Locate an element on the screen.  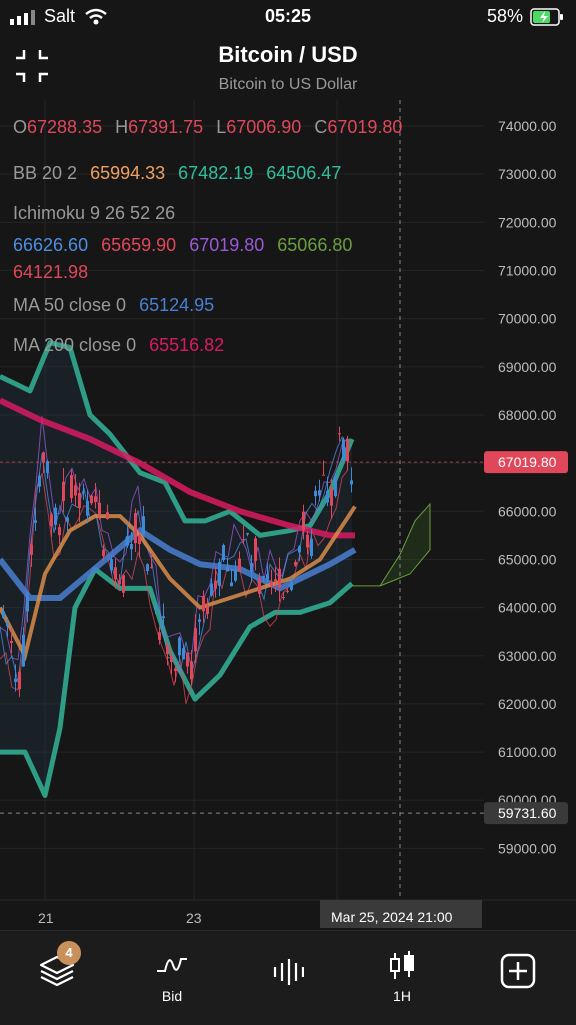
add-button is located at coordinates (518, 973).